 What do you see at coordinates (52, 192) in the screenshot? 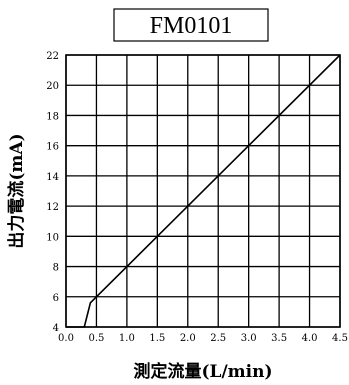
I see `y-tick-labels: 4 6 8 10 12 14 16 18 20 22` at bounding box center [52, 192].